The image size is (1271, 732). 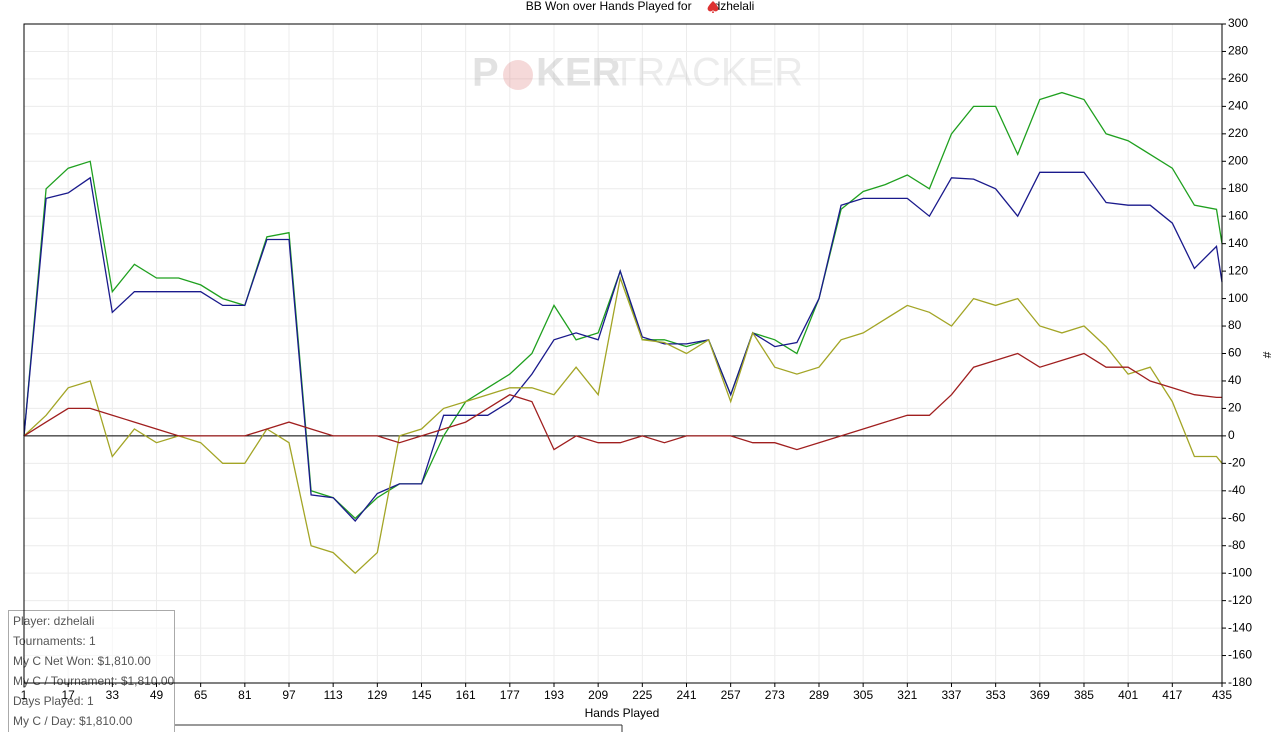 What do you see at coordinates (951, 695) in the screenshot?
I see `x-tick-label: 337` at bounding box center [951, 695].